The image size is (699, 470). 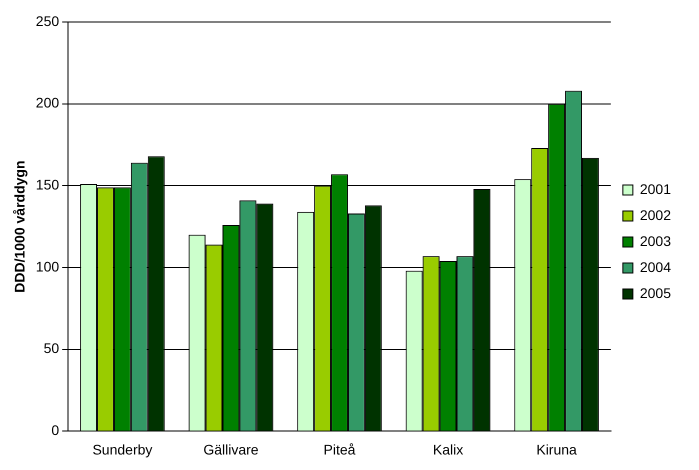 I want to click on y-tick-label: 0, so click(x=55, y=430).